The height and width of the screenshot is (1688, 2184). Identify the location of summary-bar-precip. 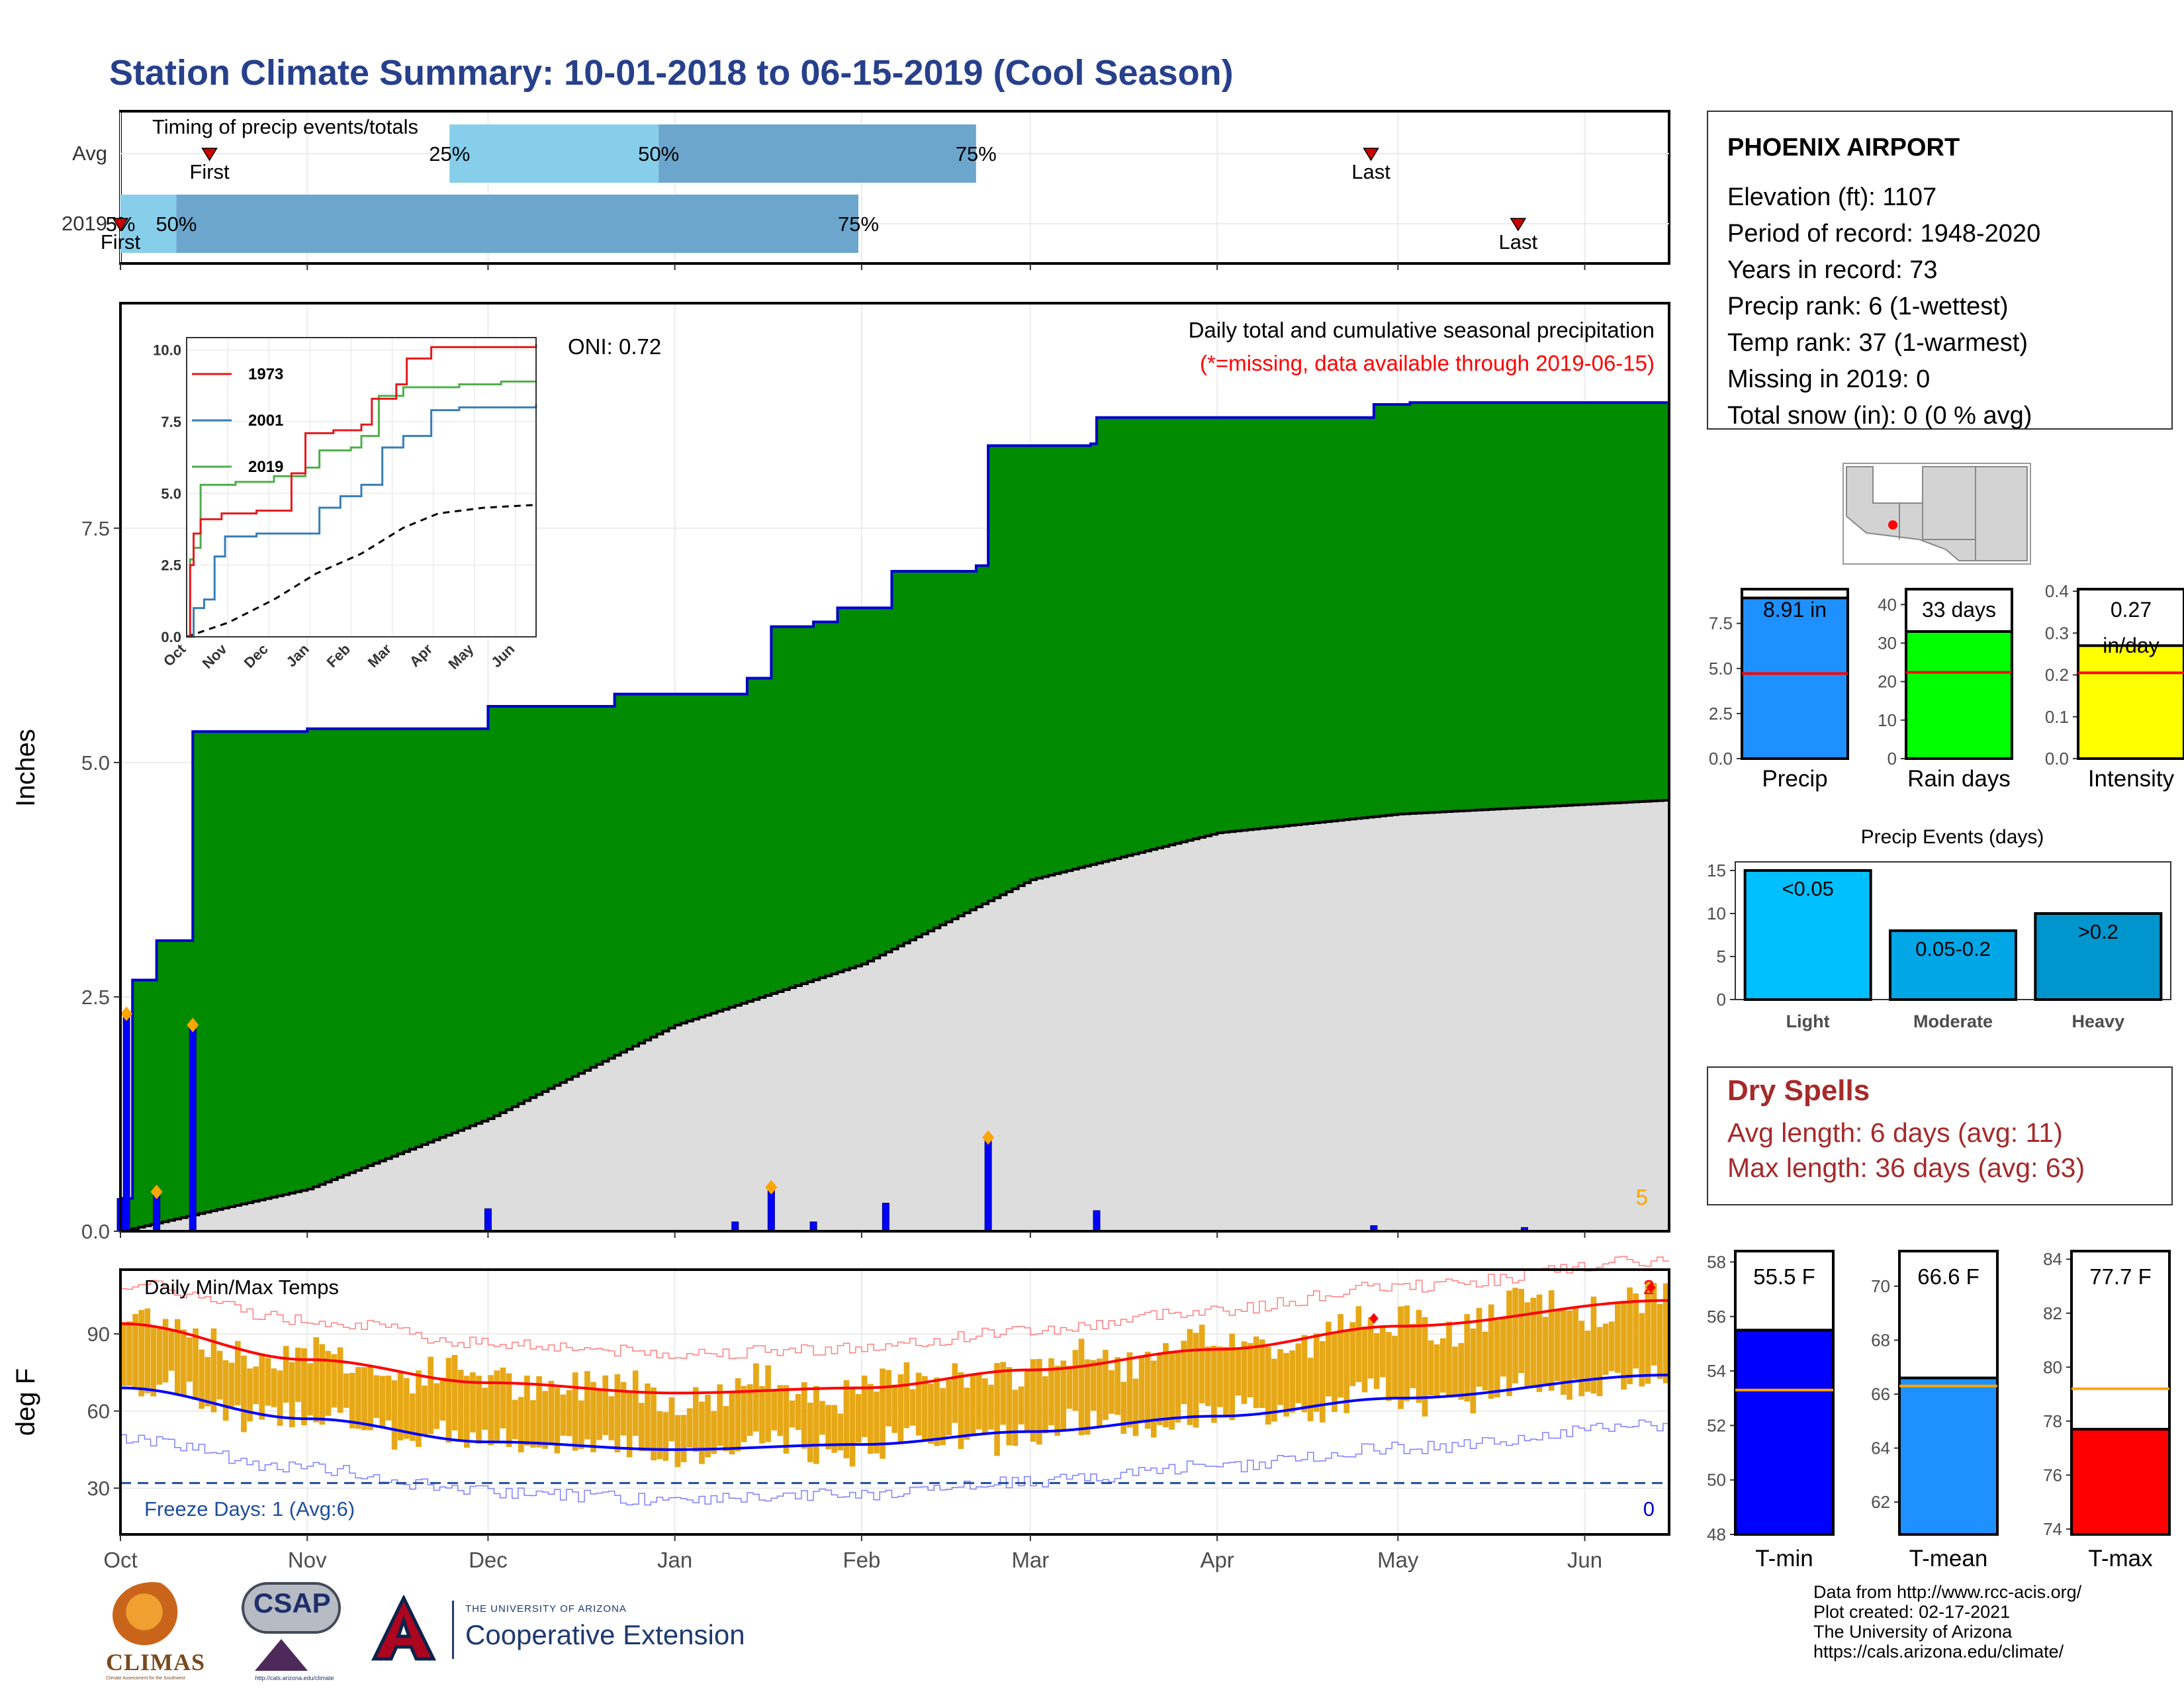
(1795, 678).